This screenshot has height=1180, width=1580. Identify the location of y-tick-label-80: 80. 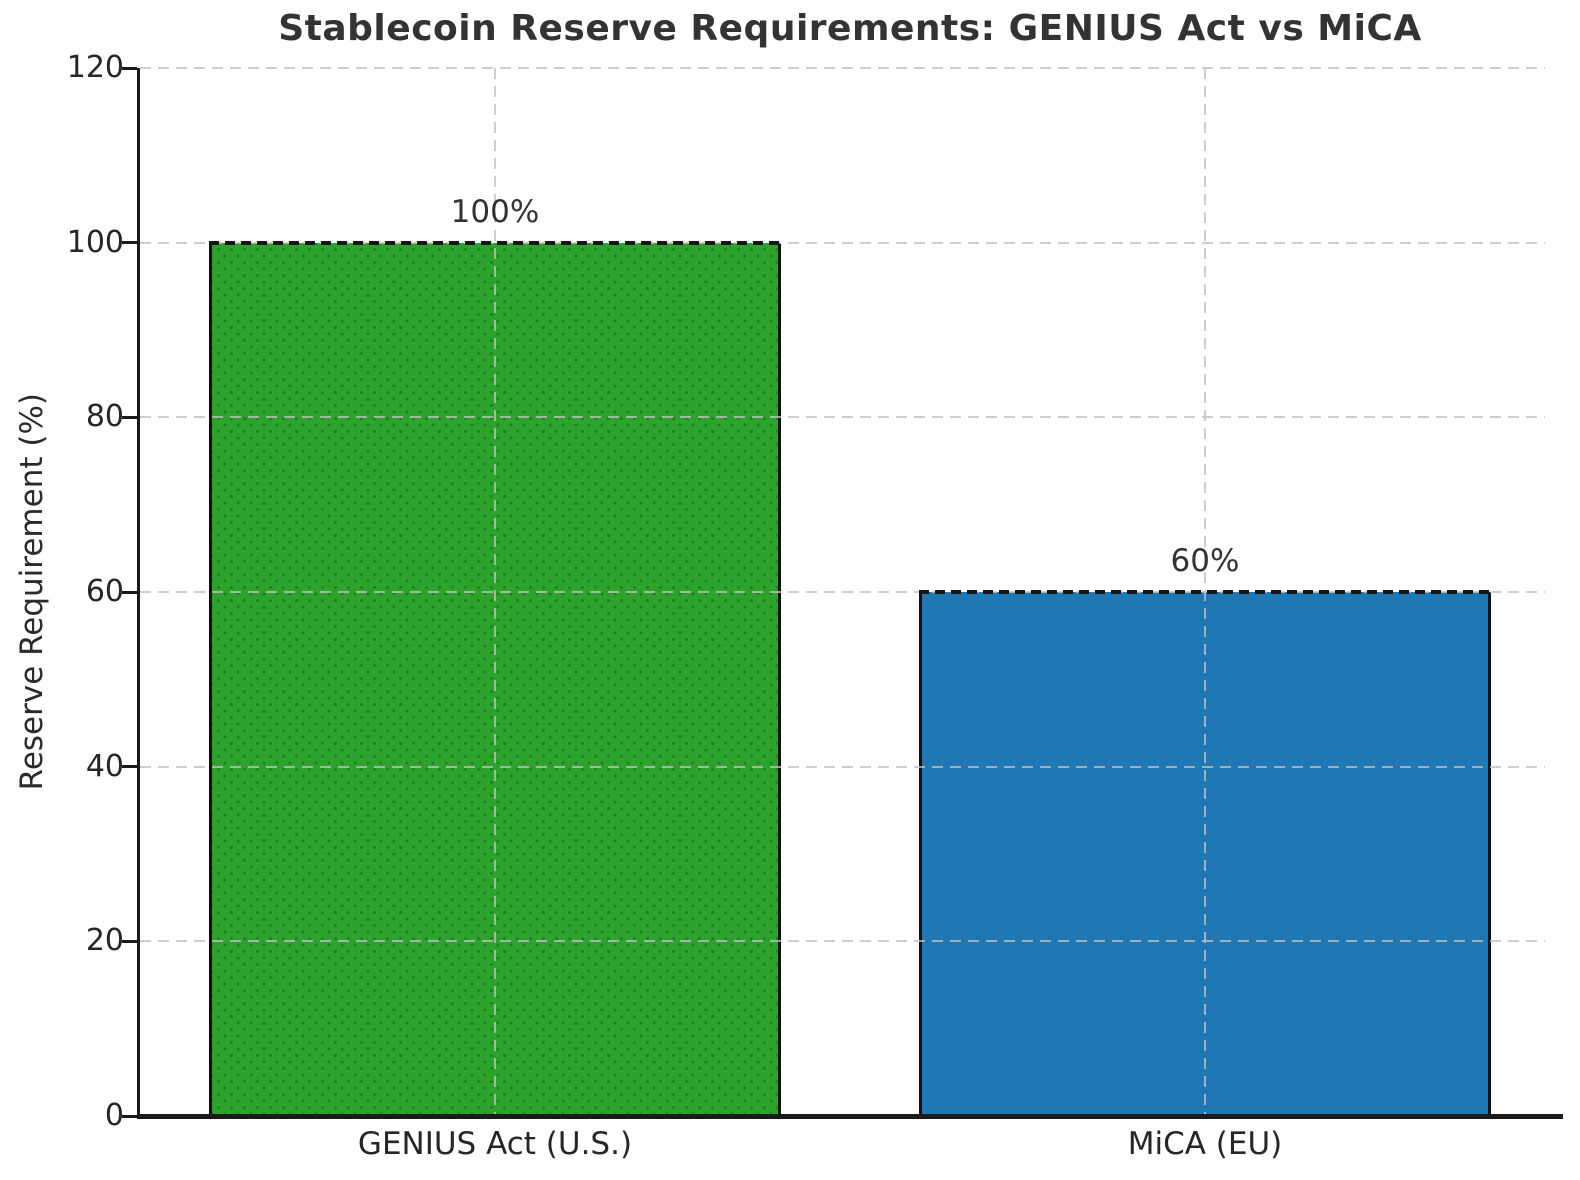
(104, 417).